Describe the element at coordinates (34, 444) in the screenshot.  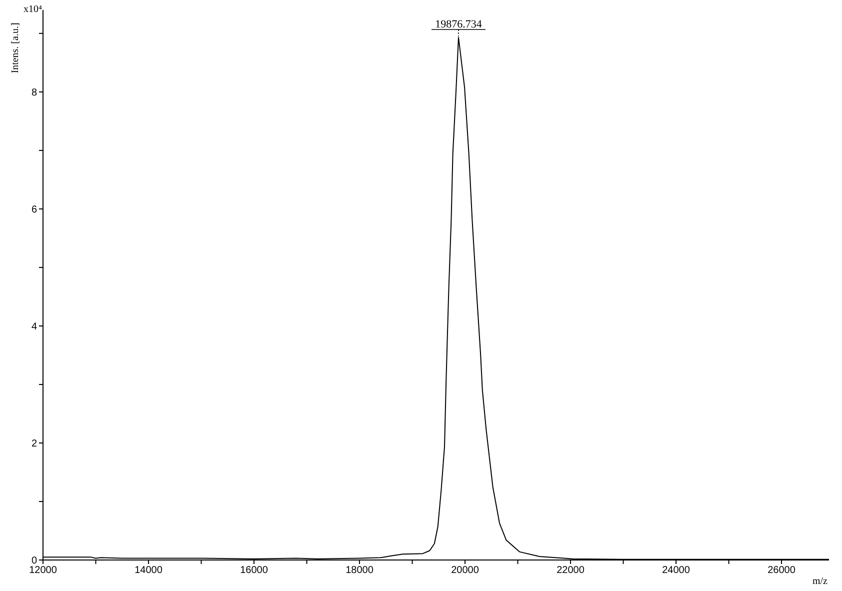
I see `y-tick-label: 2` at that location.